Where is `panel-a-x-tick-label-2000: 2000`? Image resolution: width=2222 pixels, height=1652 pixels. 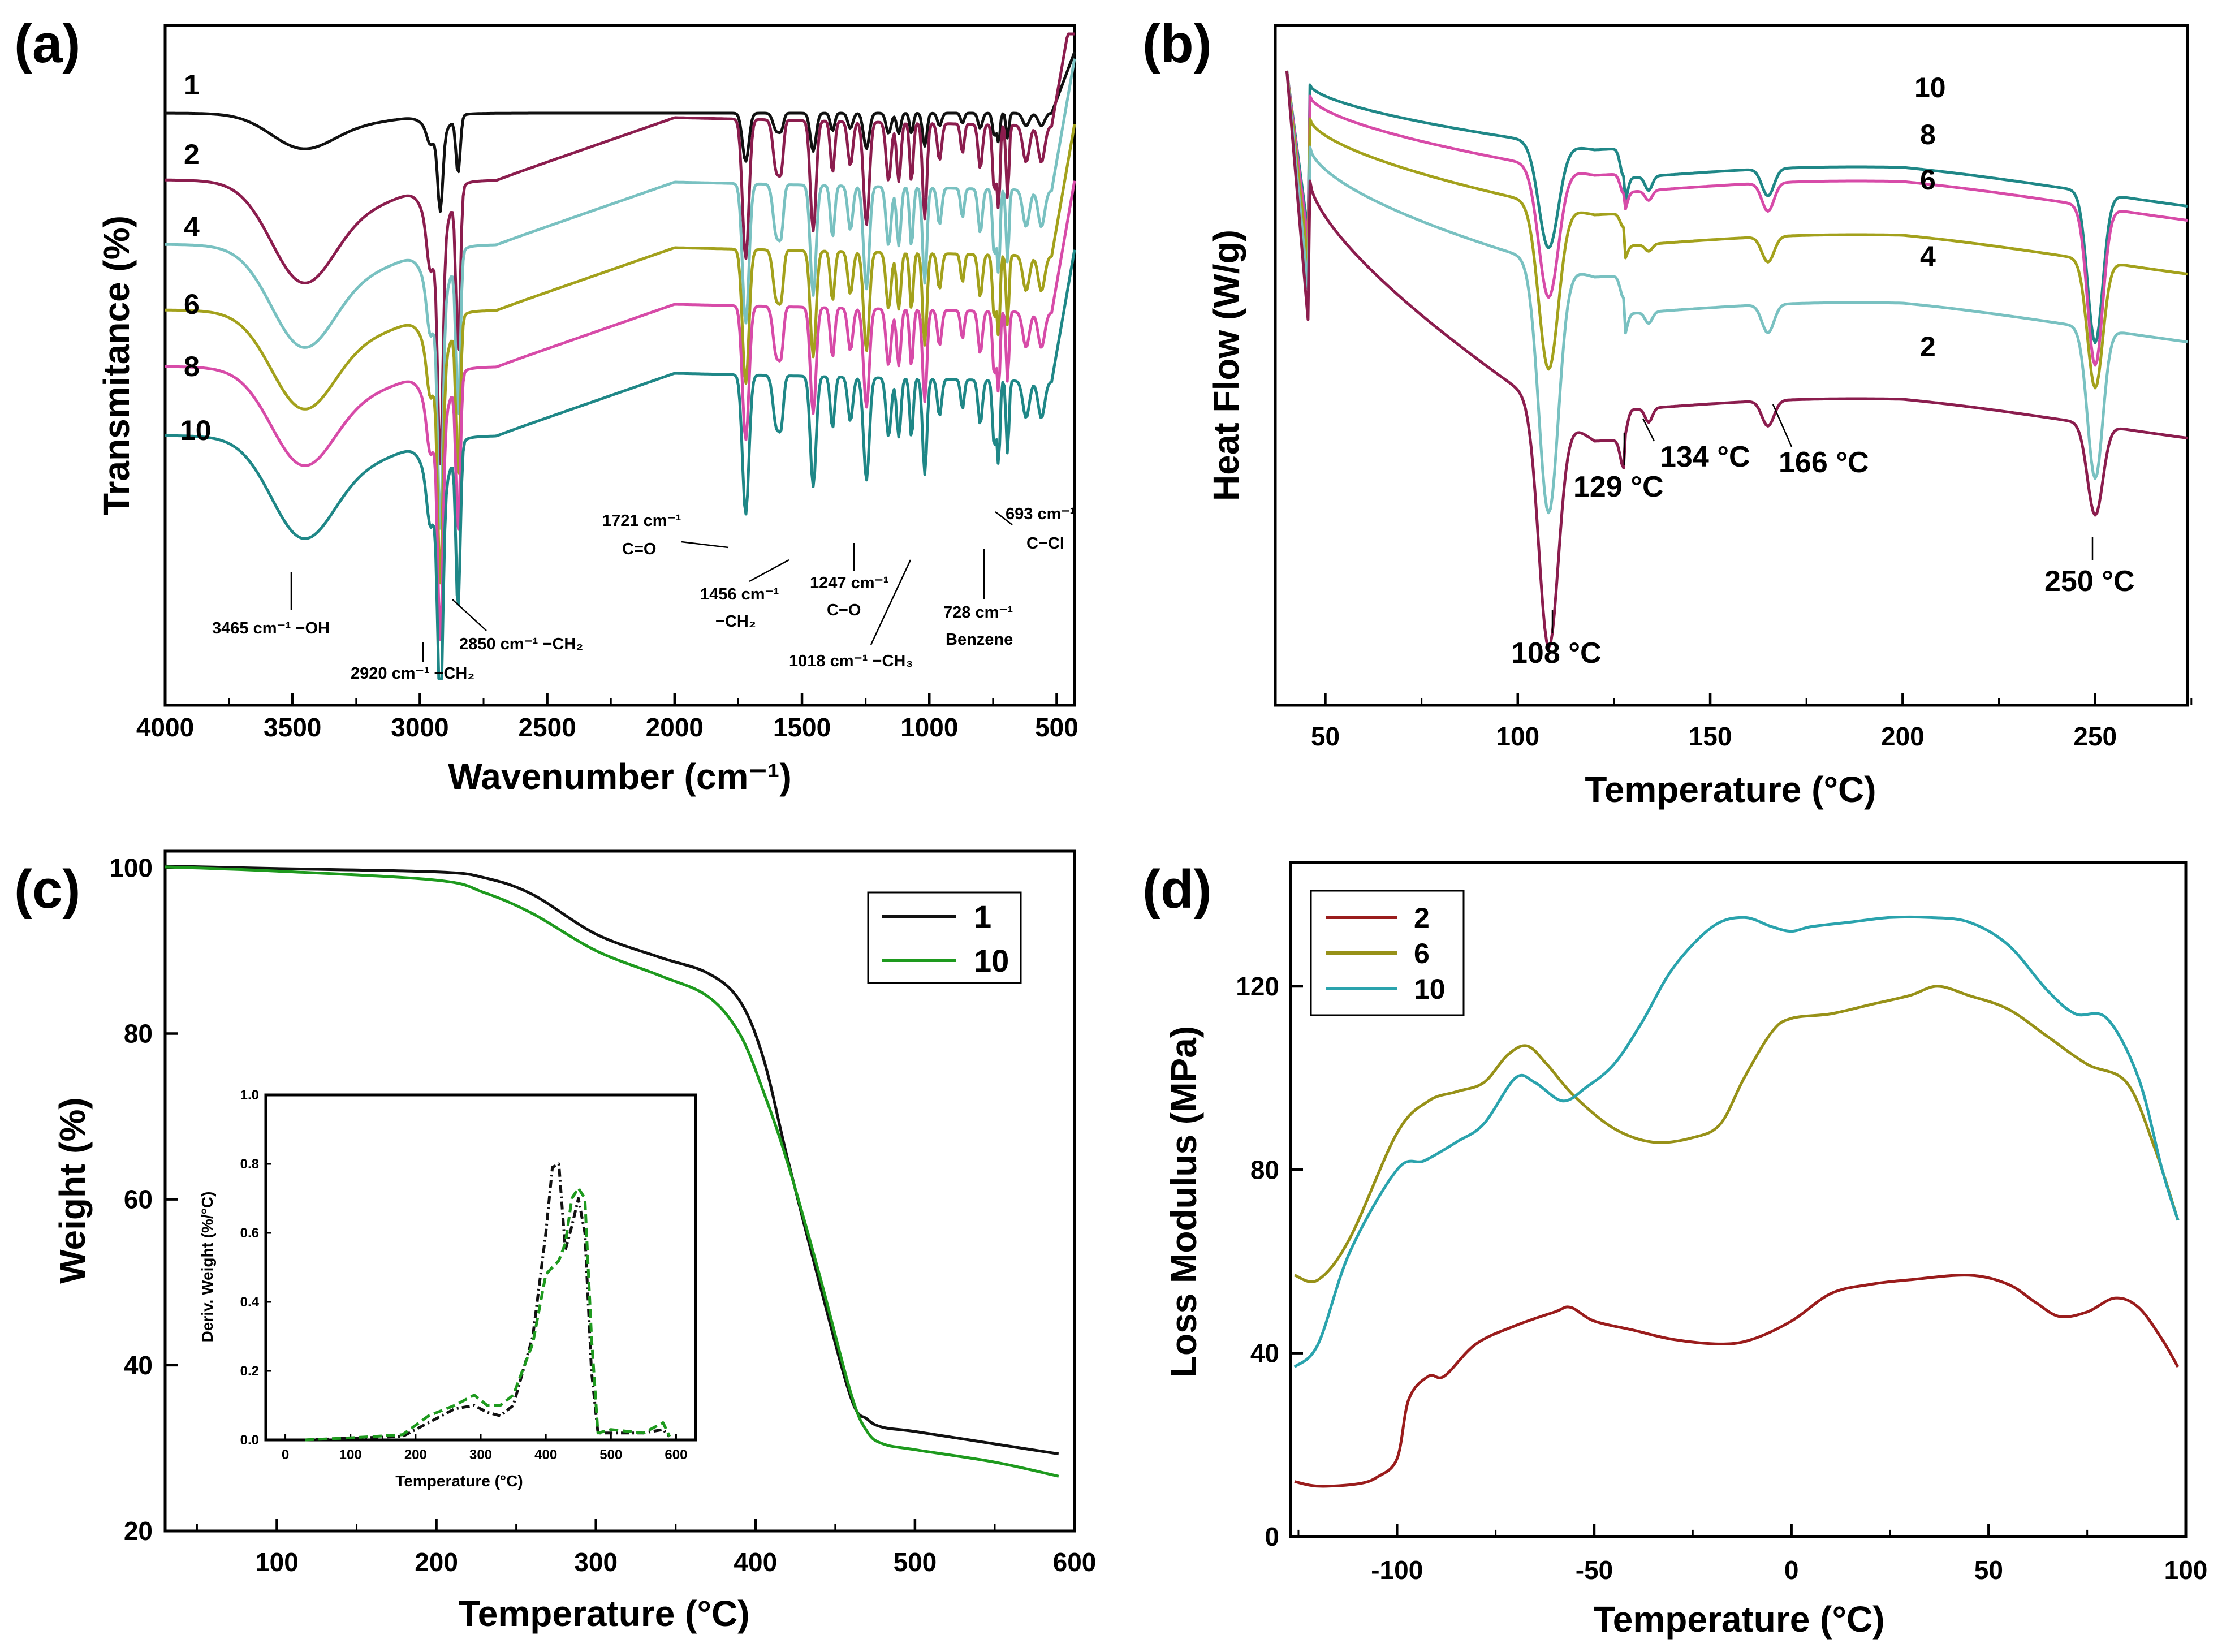
panel-a-x-tick-label-2000: 2000 is located at coordinates (675, 728).